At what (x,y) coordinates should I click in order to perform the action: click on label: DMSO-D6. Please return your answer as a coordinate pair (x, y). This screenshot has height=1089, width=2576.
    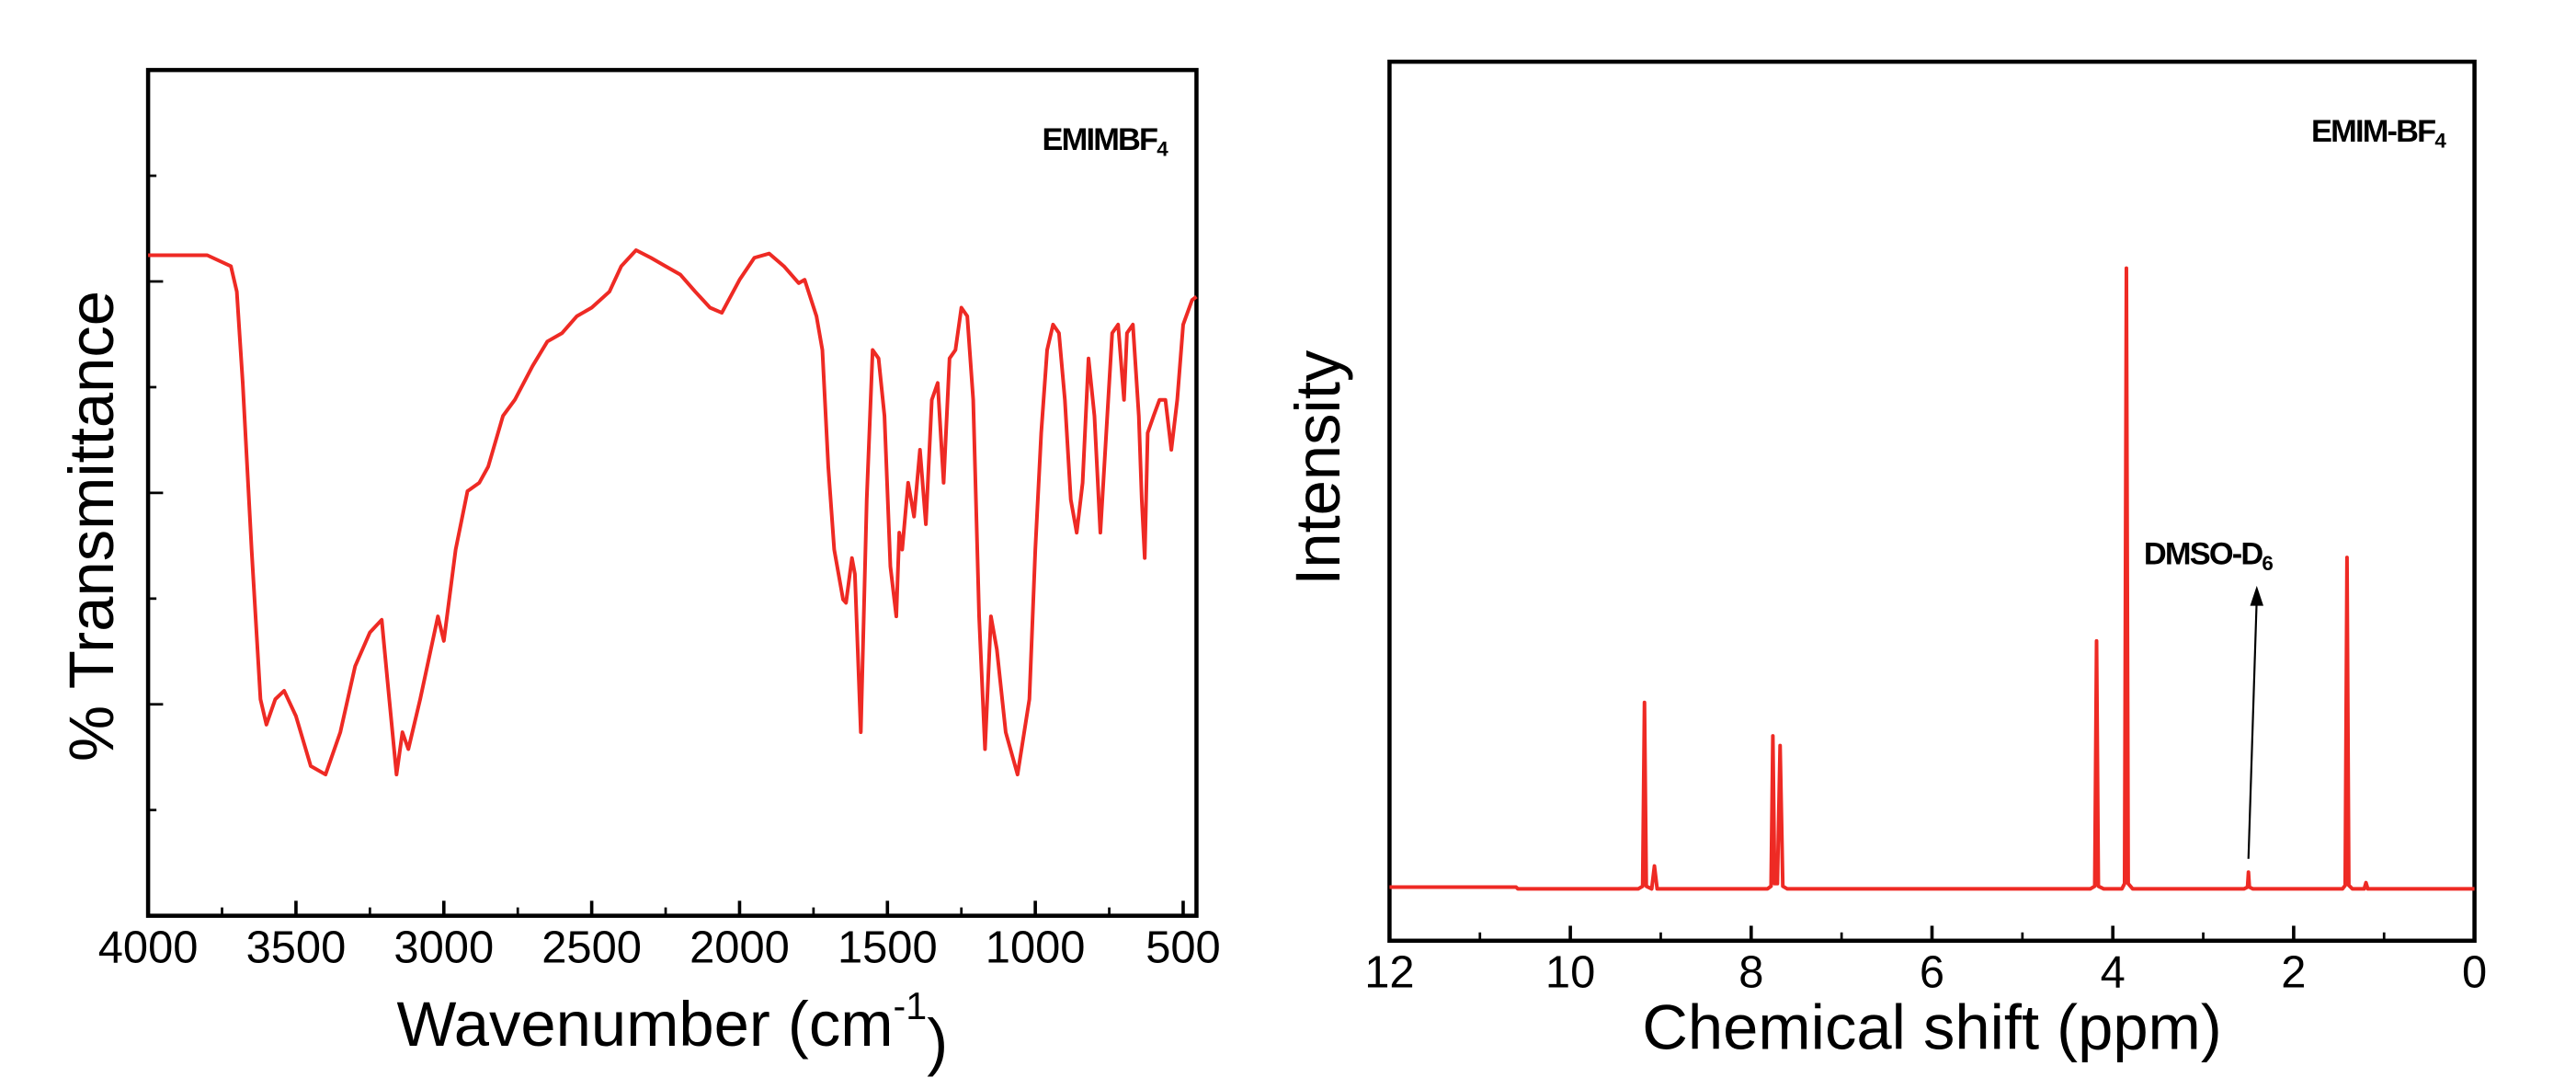
    Looking at the image, I should click on (2209, 555).